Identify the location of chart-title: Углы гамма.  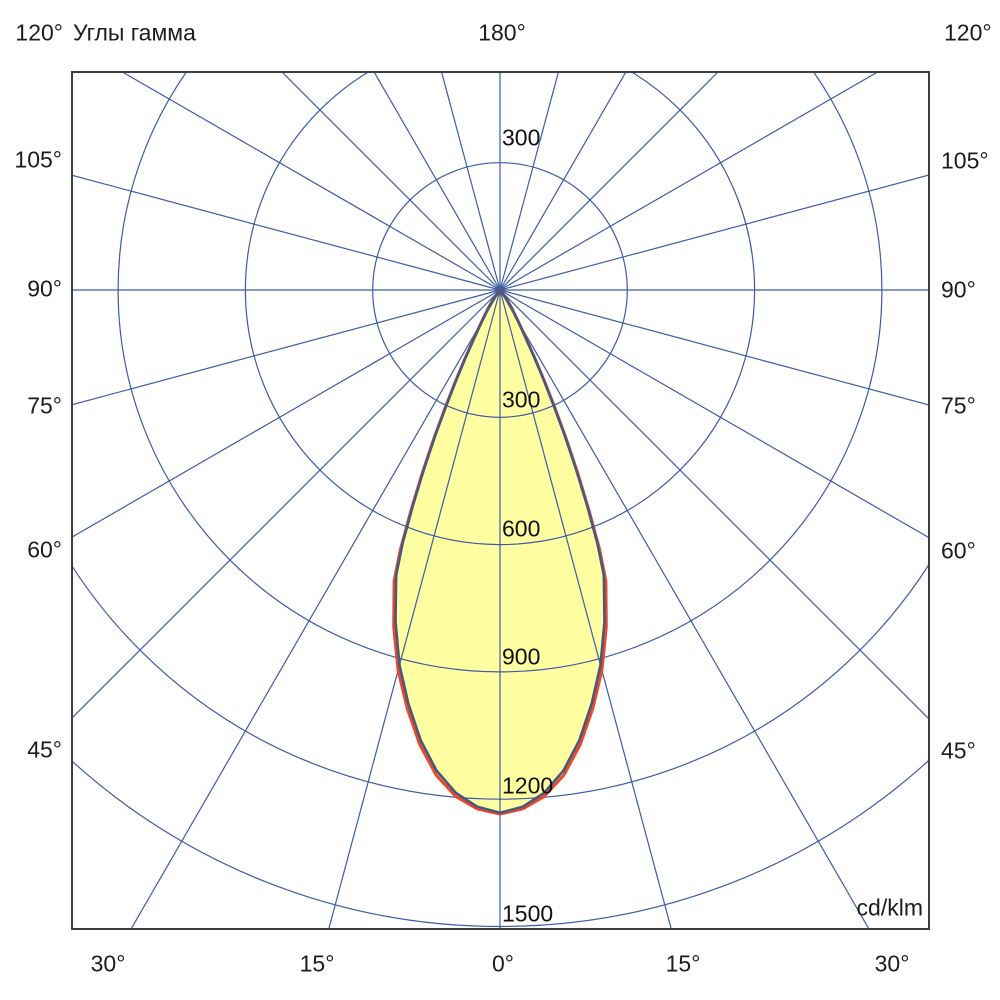
(134, 32).